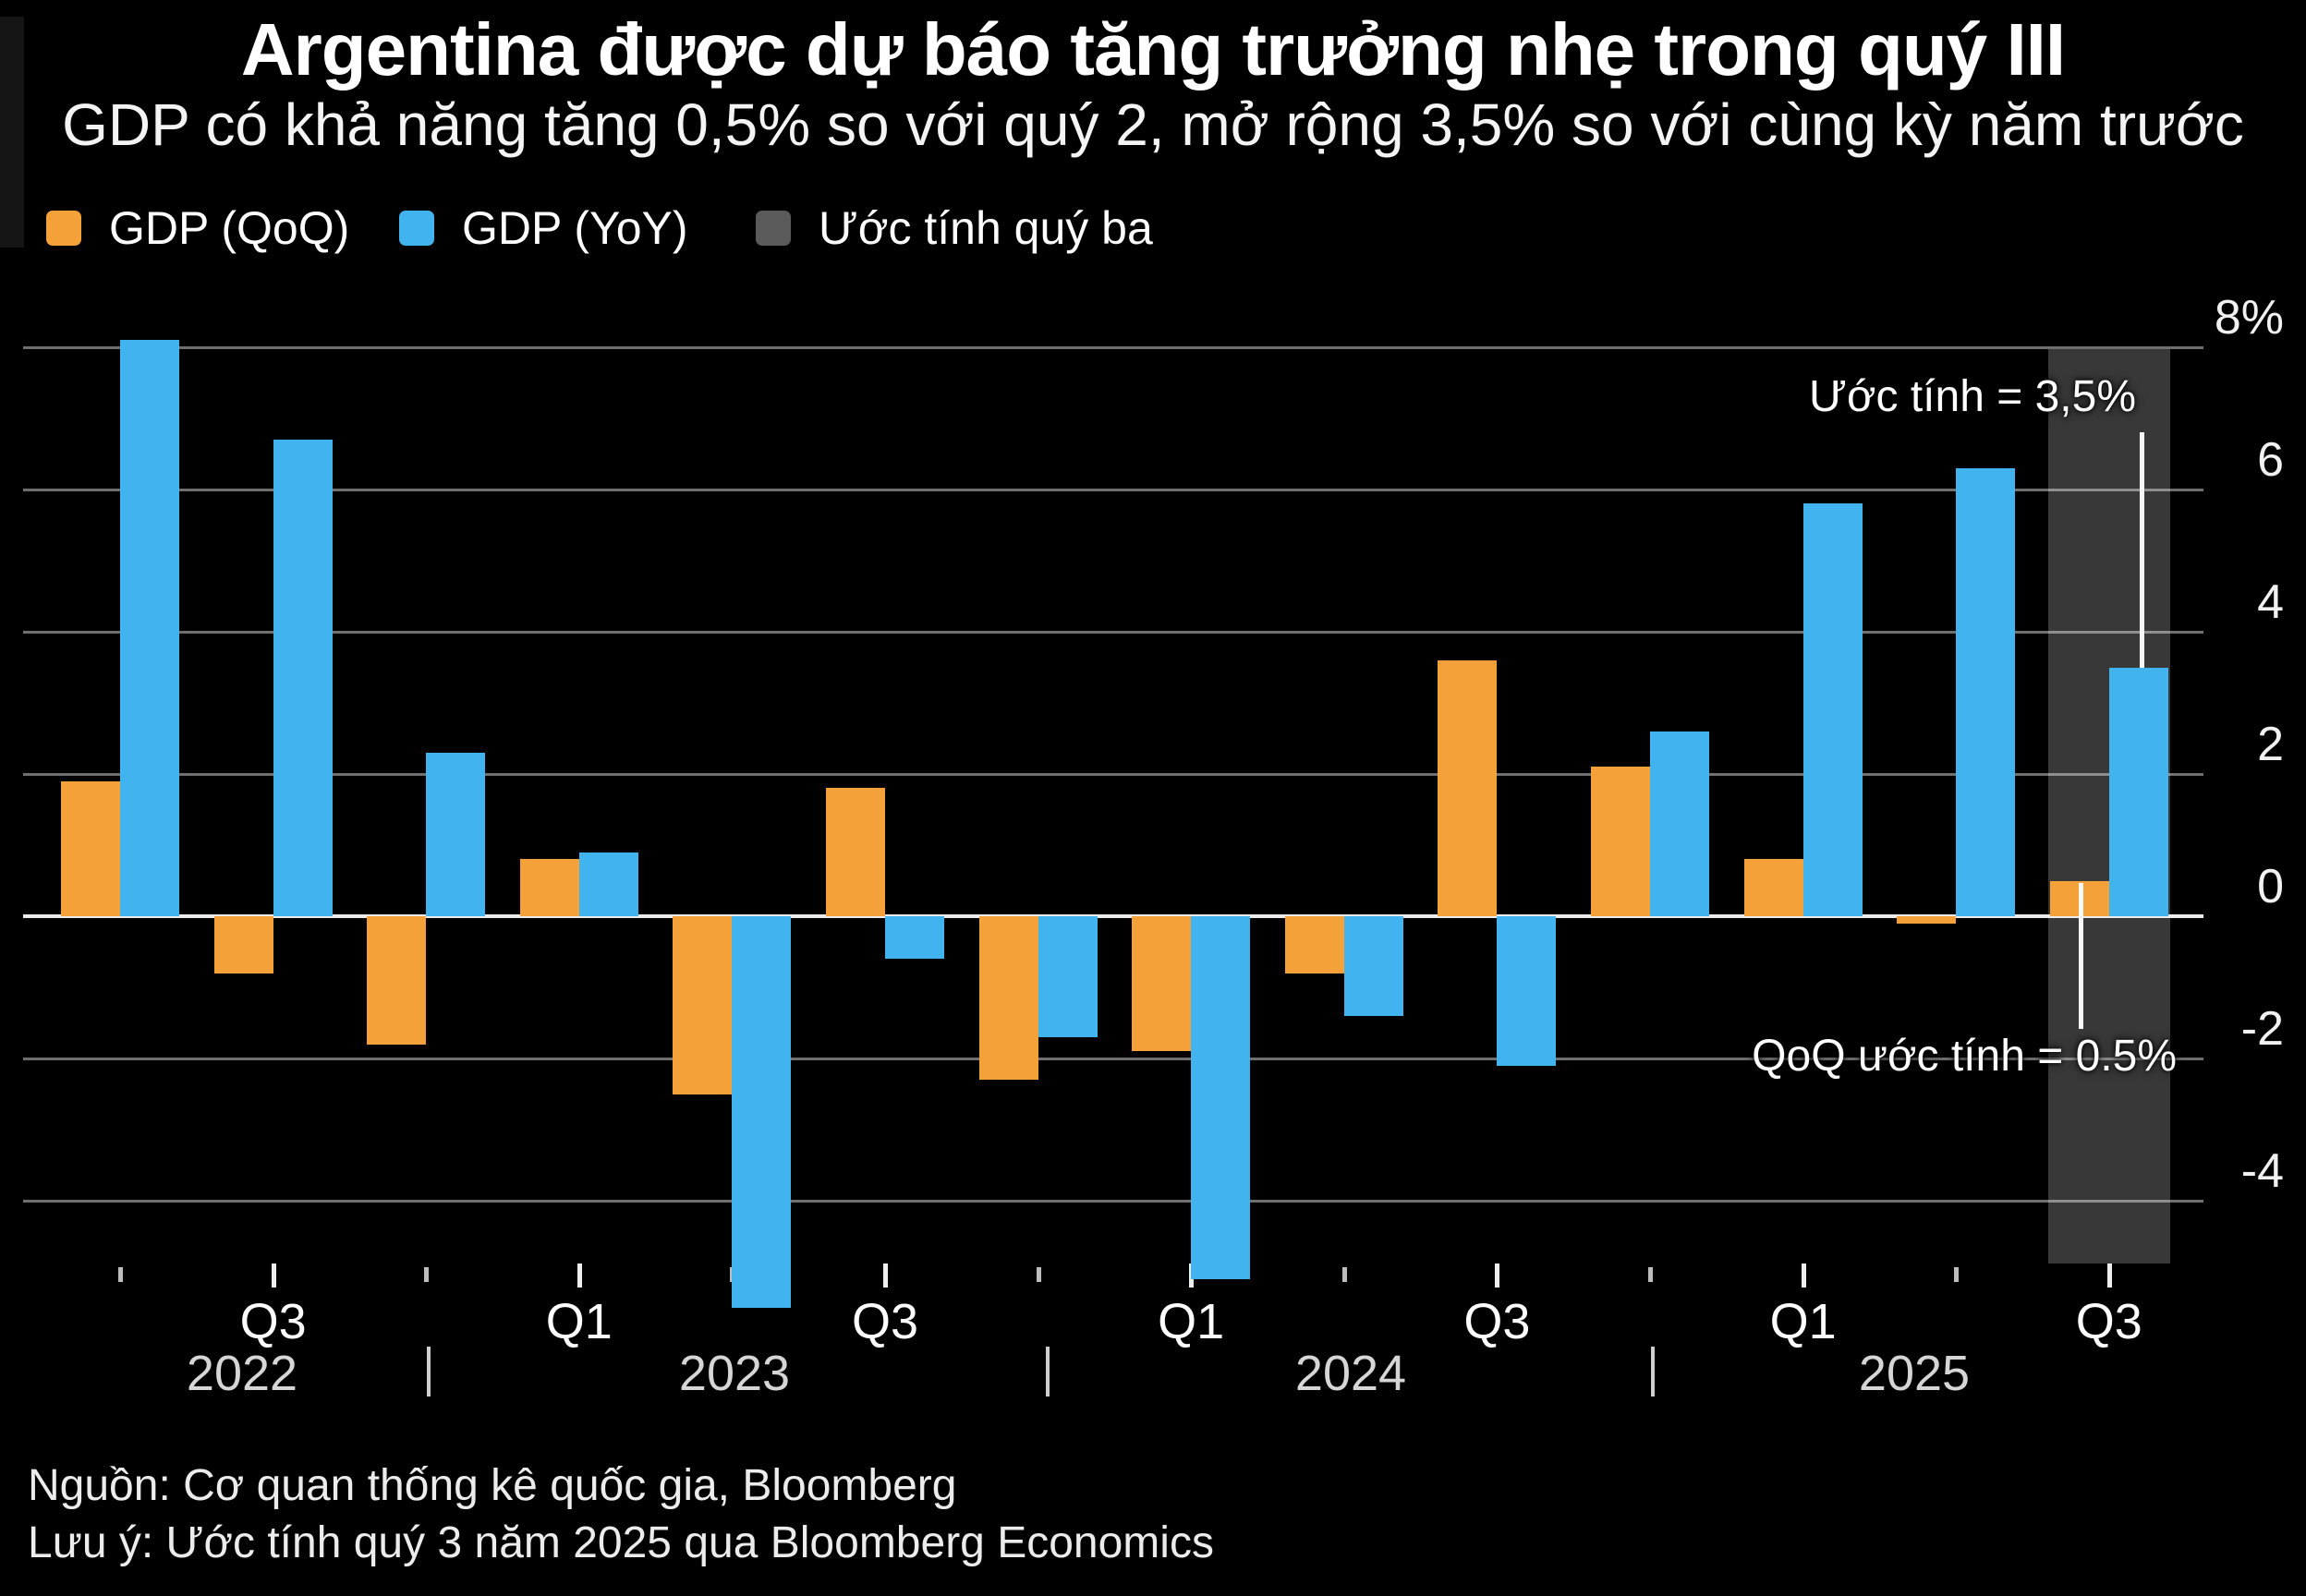 The width and height of the screenshot is (2306, 1596). I want to click on qoq-annotation-line, so click(2080, 955).